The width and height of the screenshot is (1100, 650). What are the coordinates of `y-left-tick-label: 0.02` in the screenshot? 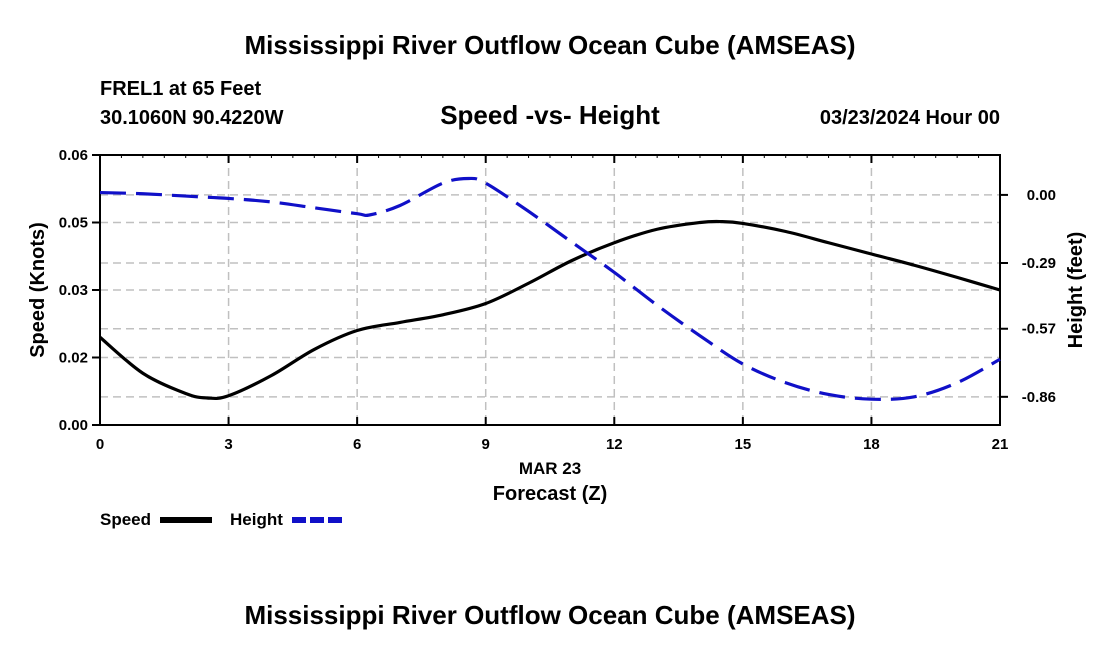 It's located at (73, 358).